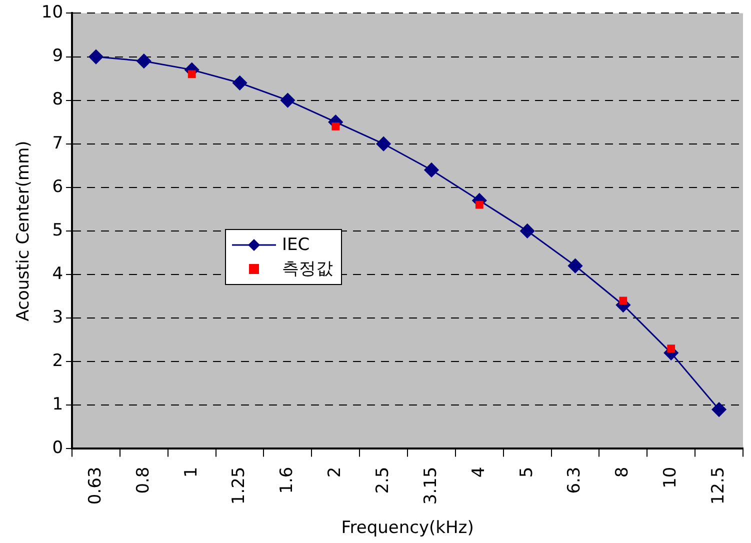 This screenshot has height=543, width=751. Describe the element at coordinates (335, 472) in the screenshot. I see `x-tick-label: 2` at that location.